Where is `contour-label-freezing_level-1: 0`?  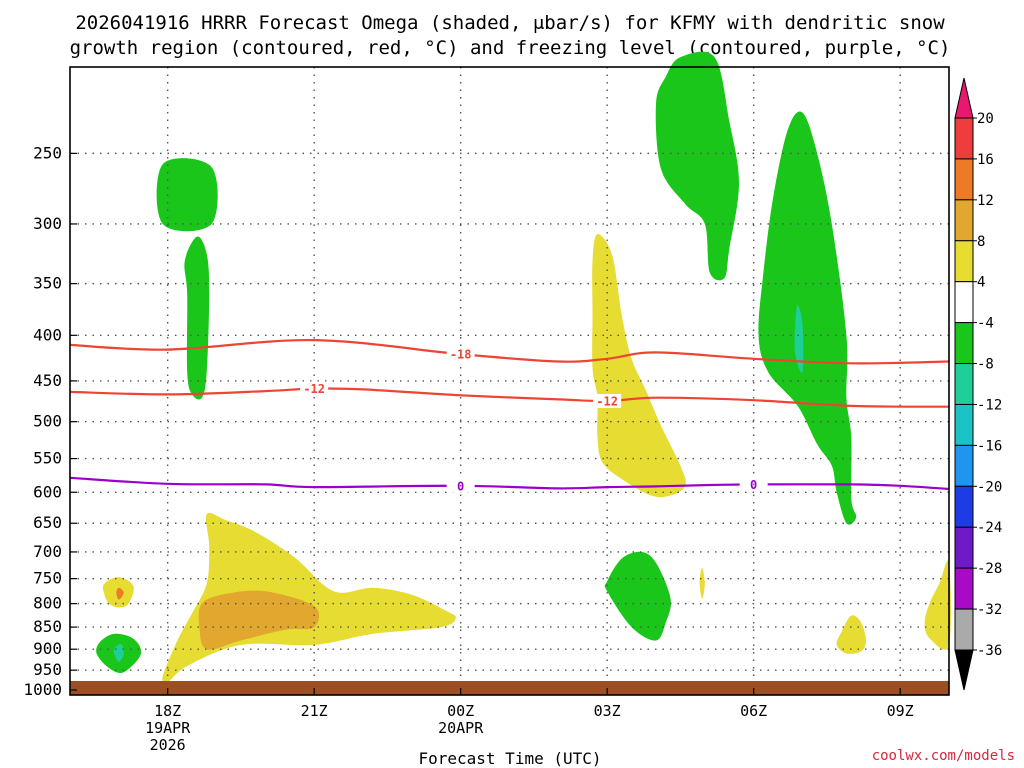 contour-label-freezing_level-1: 0 is located at coordinates (753, 485).